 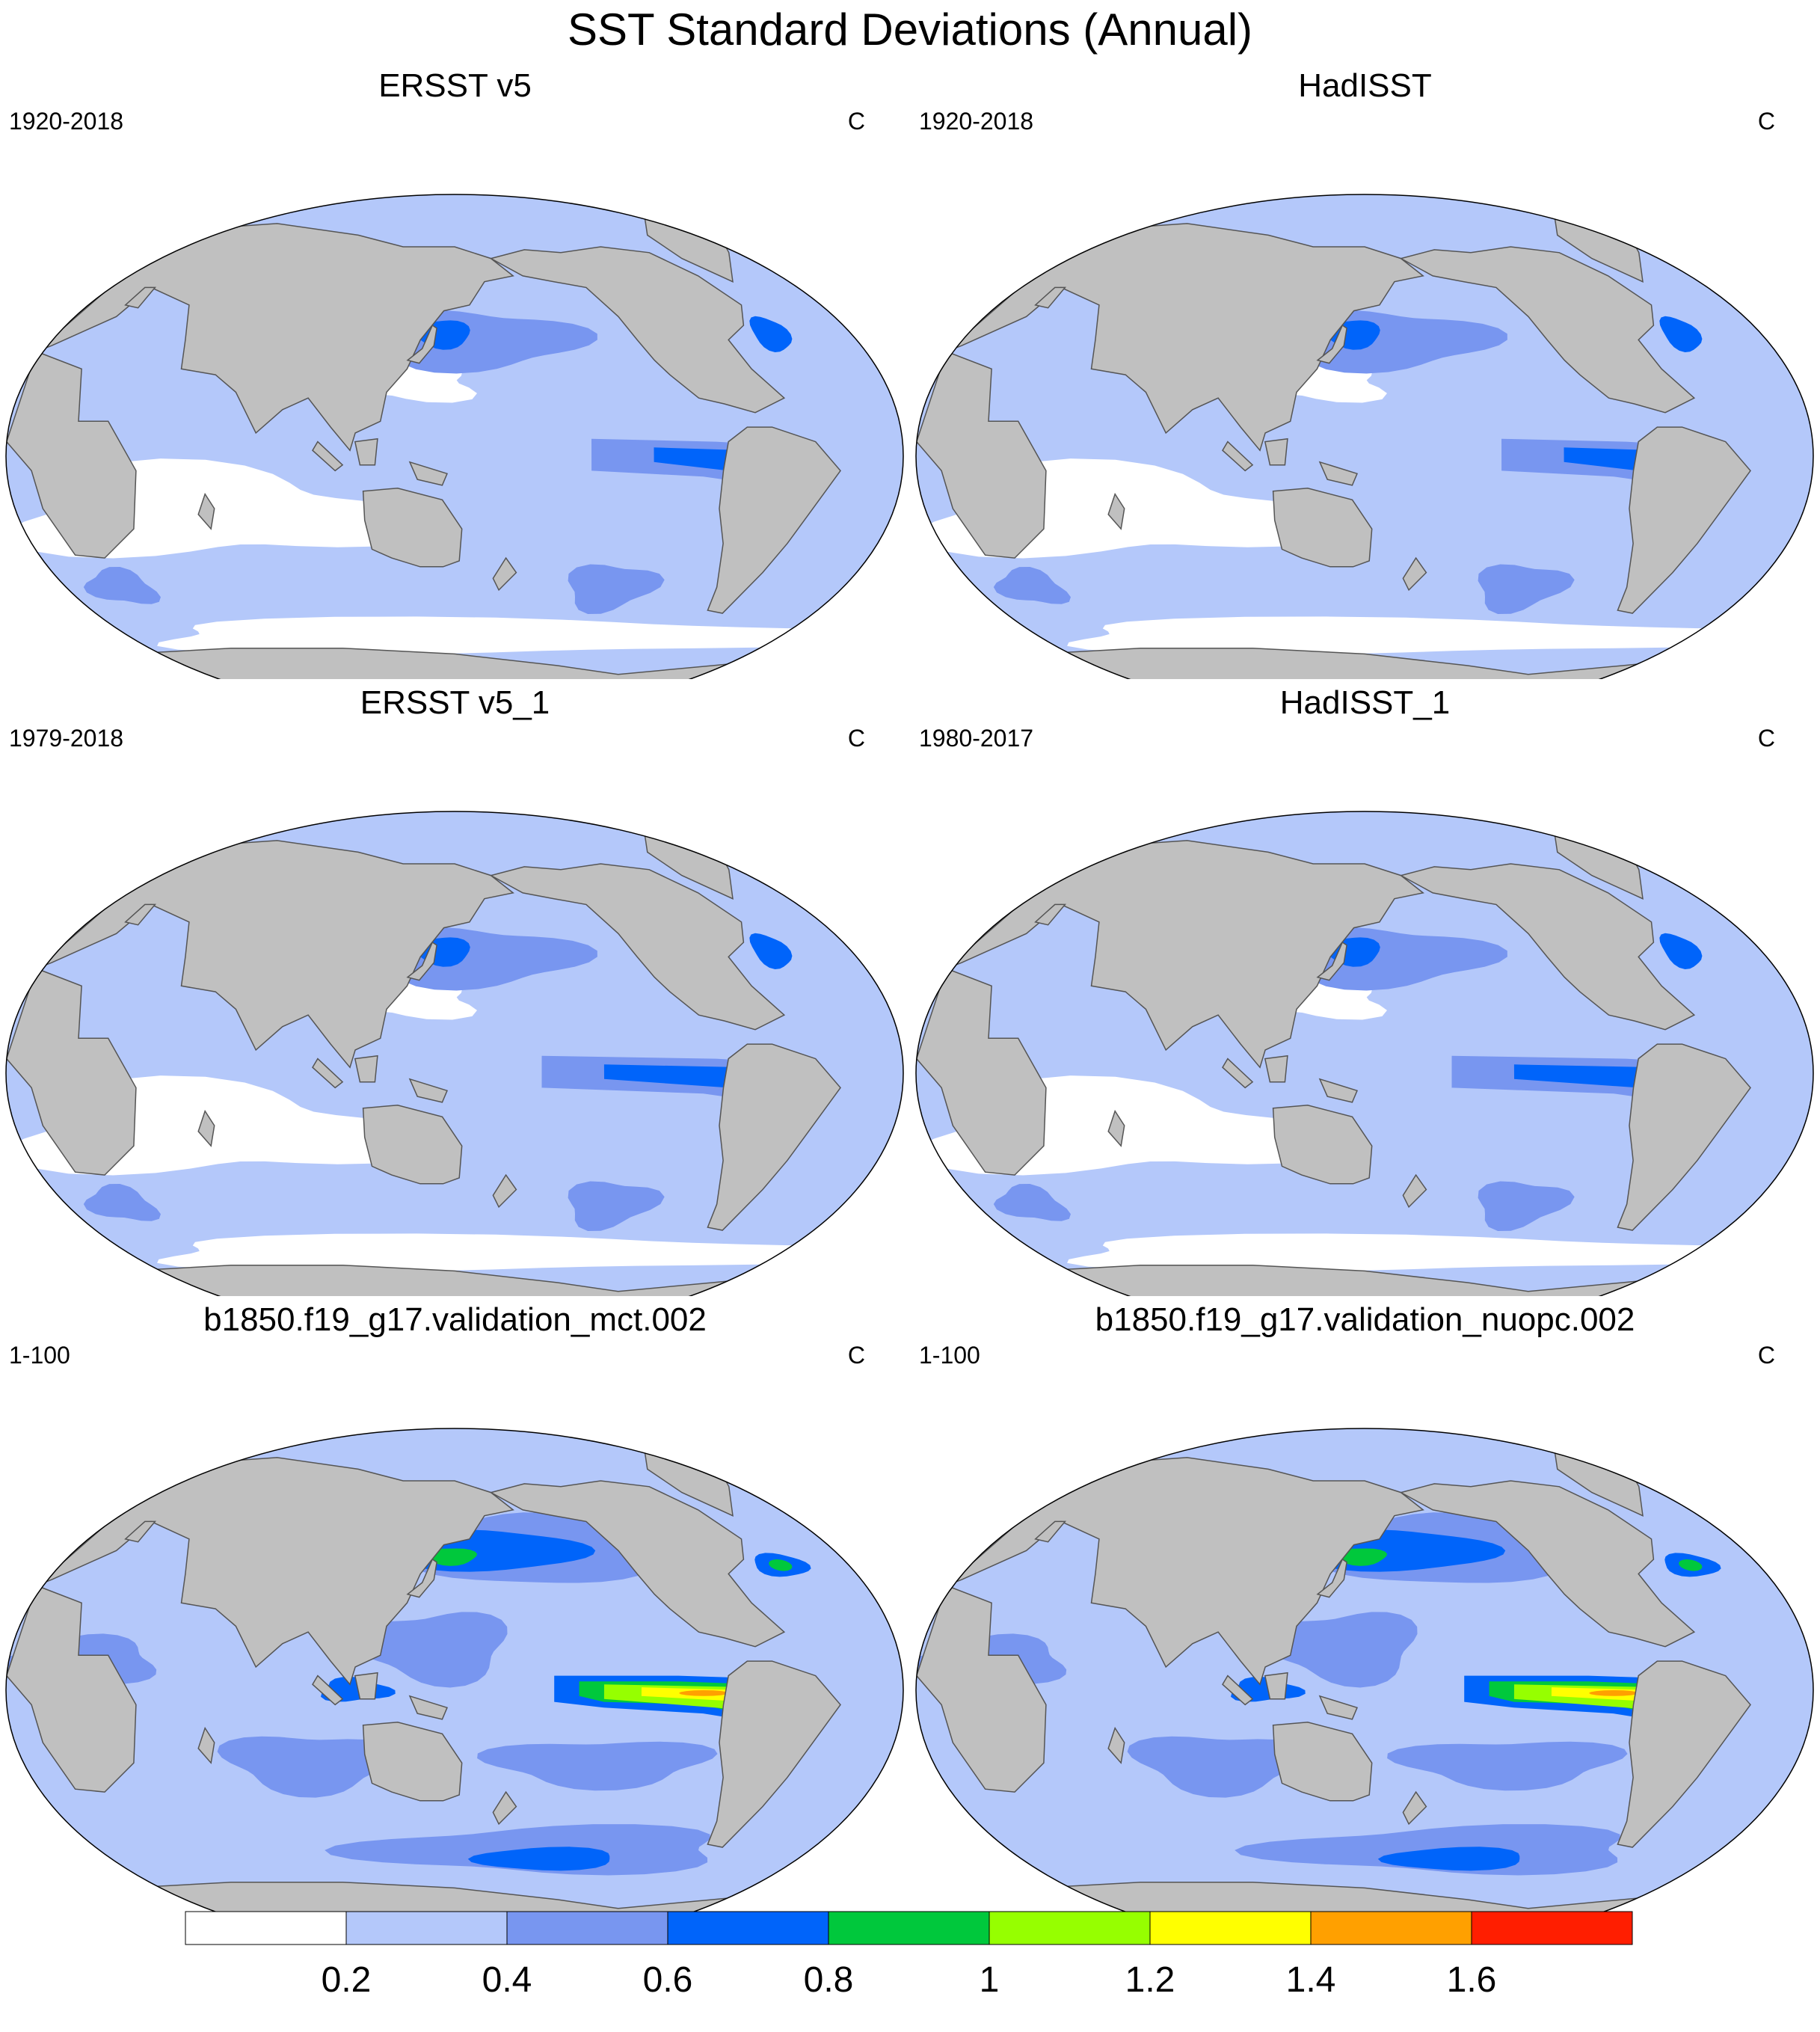 What do you see at coordinates (1365, 1319) in the screenshot?
I see `panel-title: b1850.f19_g17.validation_nuopc.002` at bounding box center [1365, 1319].